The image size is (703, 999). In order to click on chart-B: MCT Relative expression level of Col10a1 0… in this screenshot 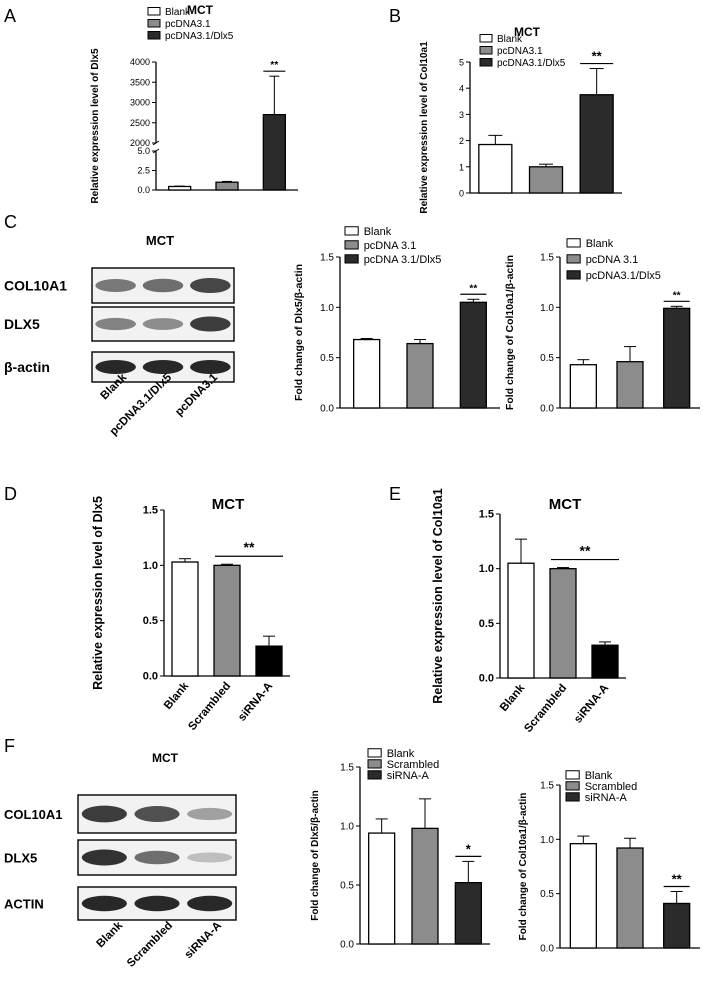, I will do `click(520, 119)`.